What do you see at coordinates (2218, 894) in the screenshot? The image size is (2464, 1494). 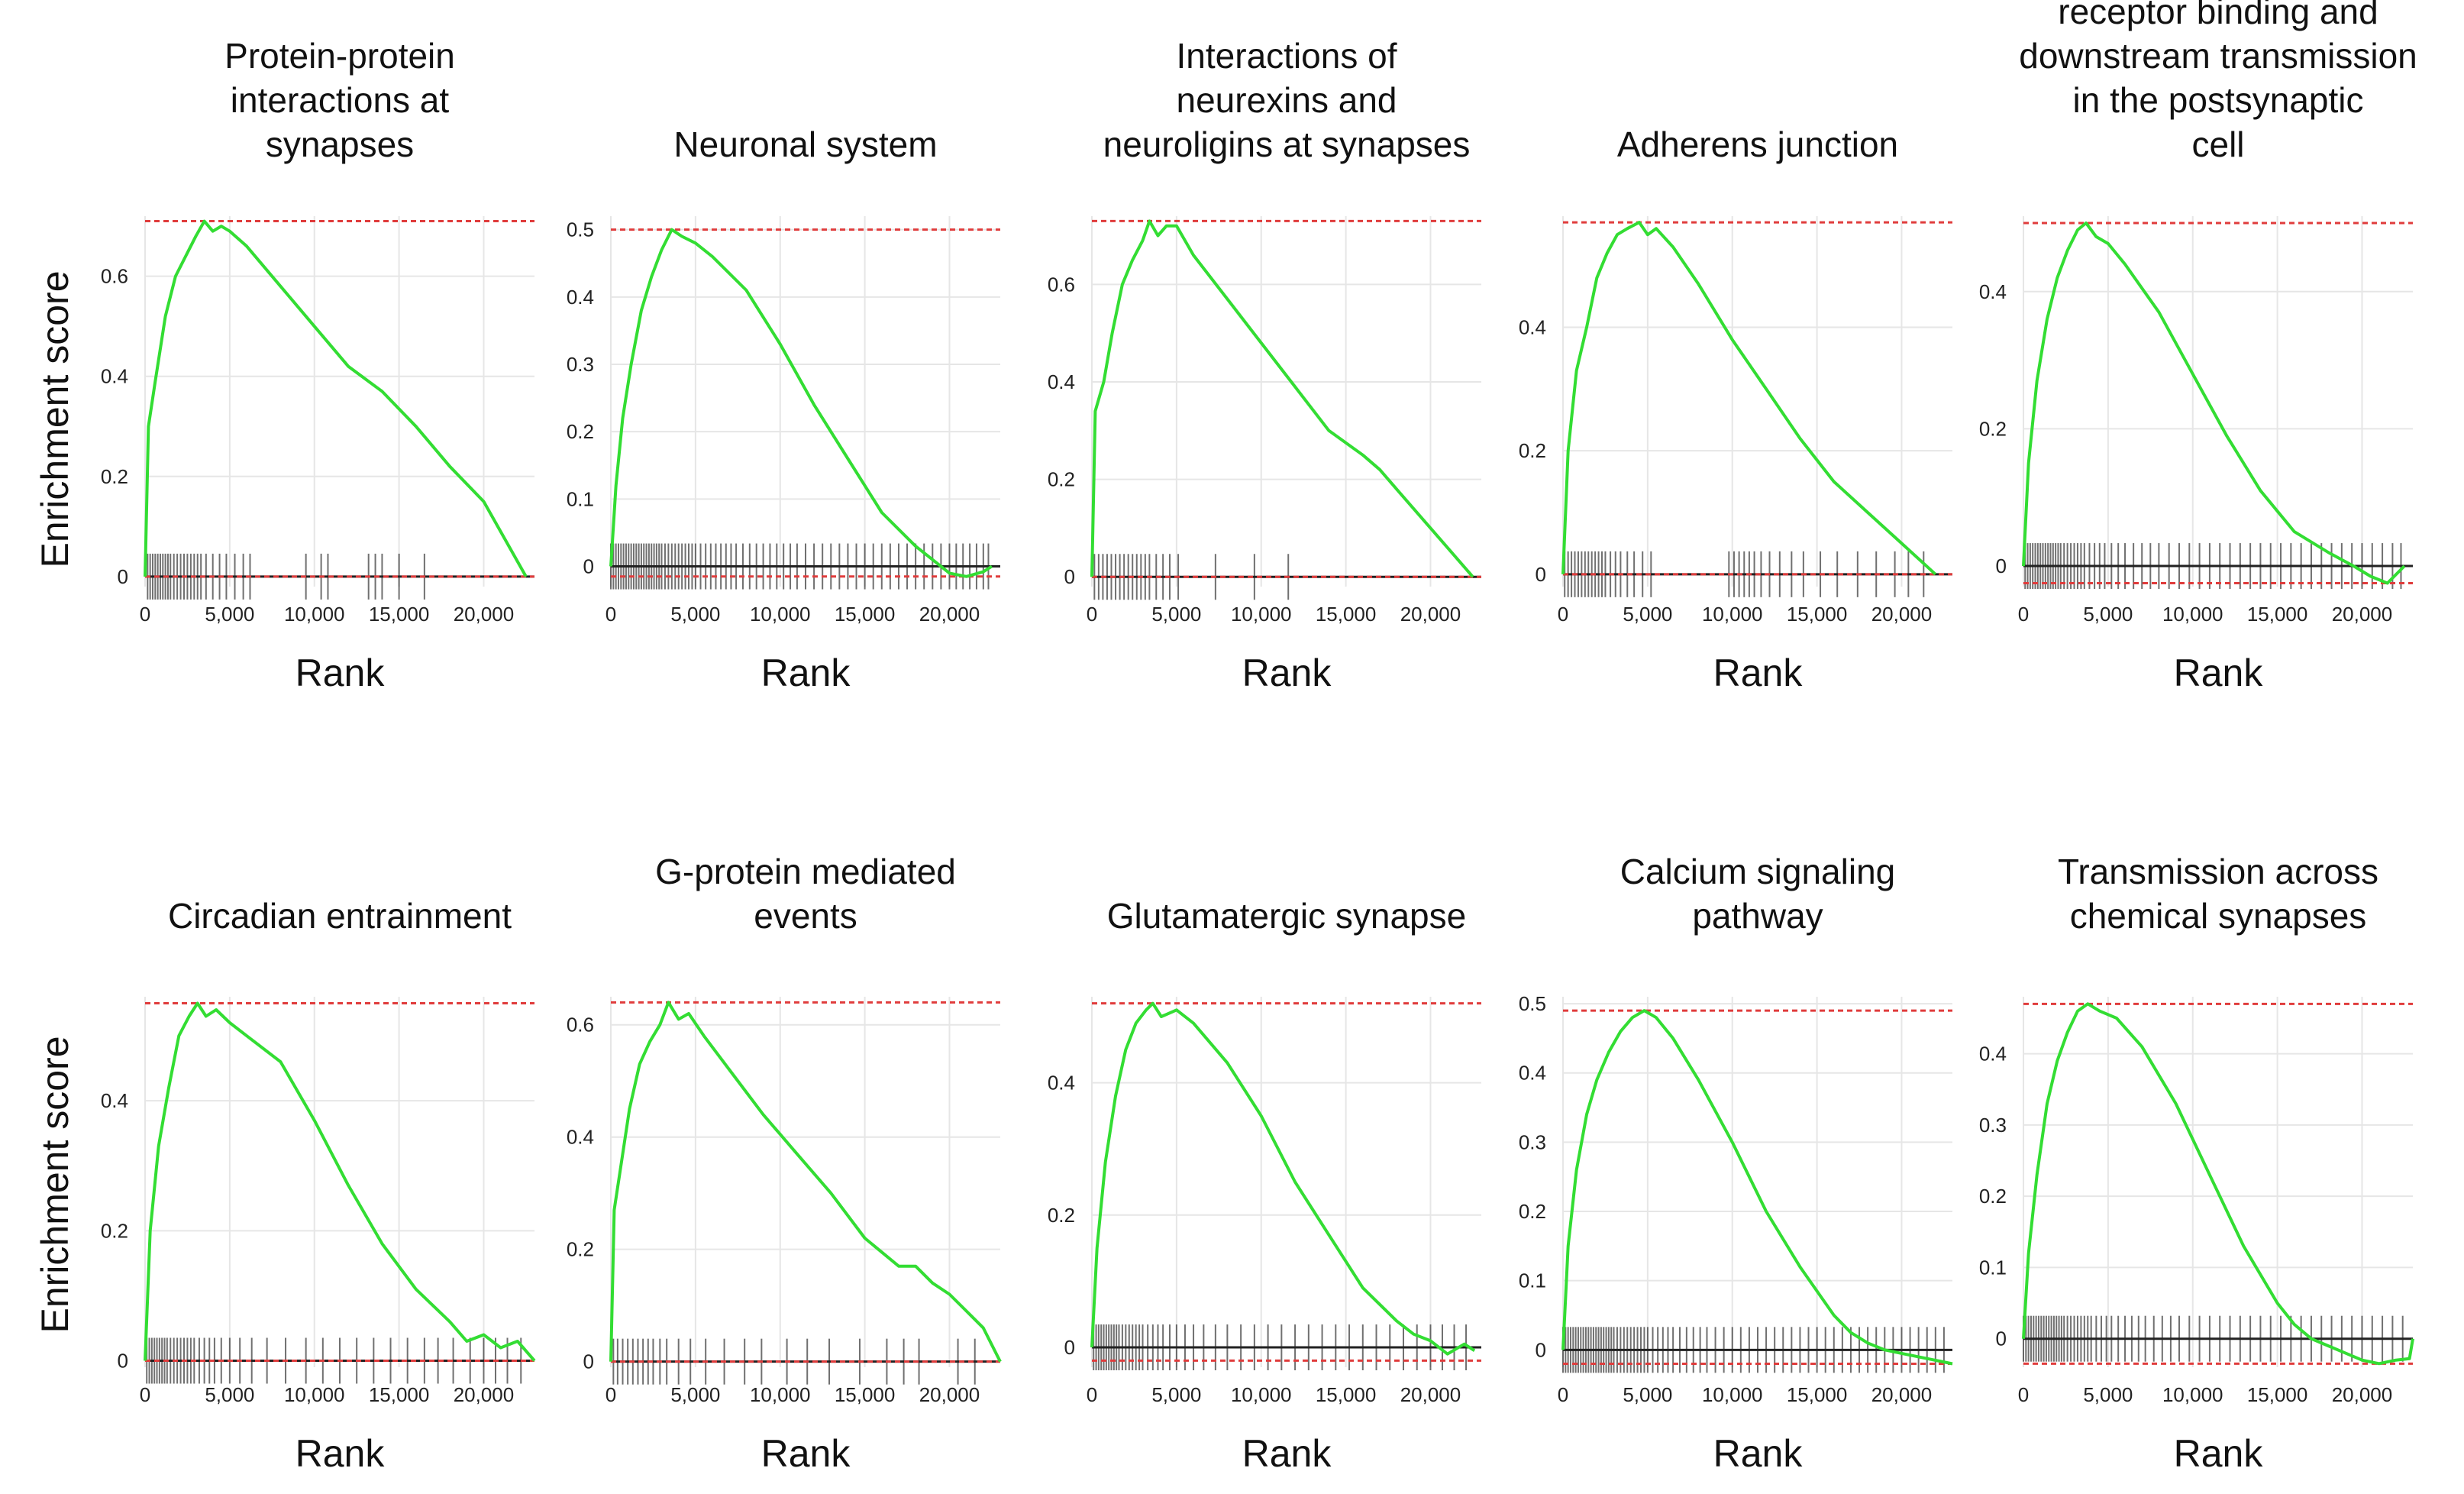 I see `chart-title: Transmission across chemical synapses` at bounding box center [2218, 894].